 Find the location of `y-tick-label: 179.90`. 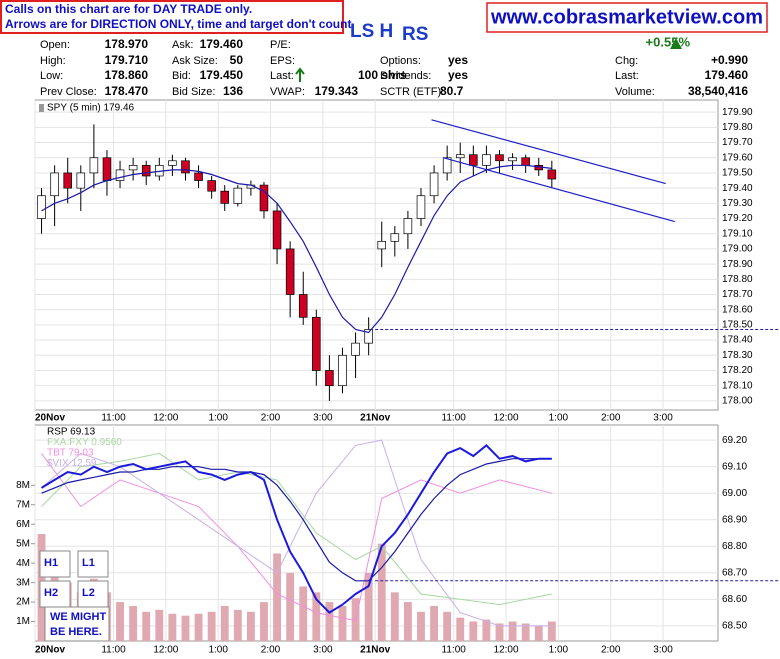

y-tick-label: 179.90 is located at coordinates (737, 112).